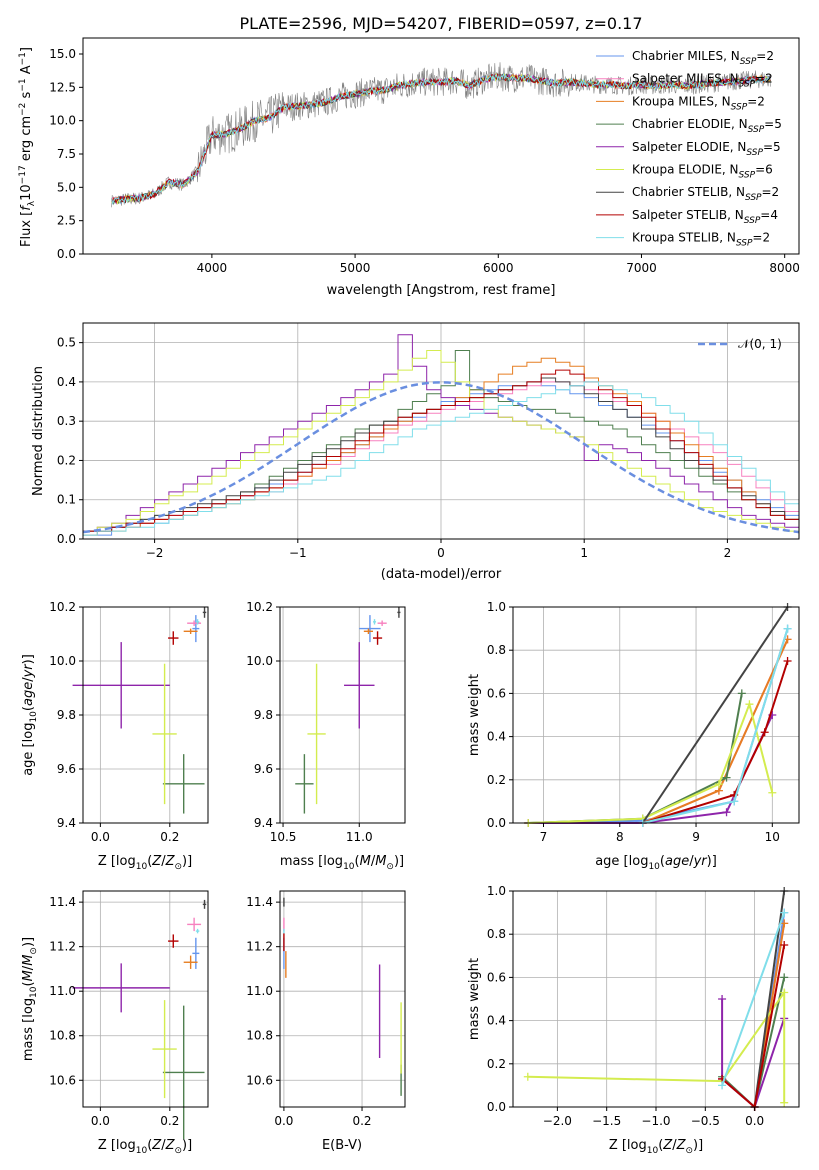  Describe the element at coordinates (30, 999) in the screenshot. I see `p5-y-label: mass [log10(M/M⊙)]` at that location.